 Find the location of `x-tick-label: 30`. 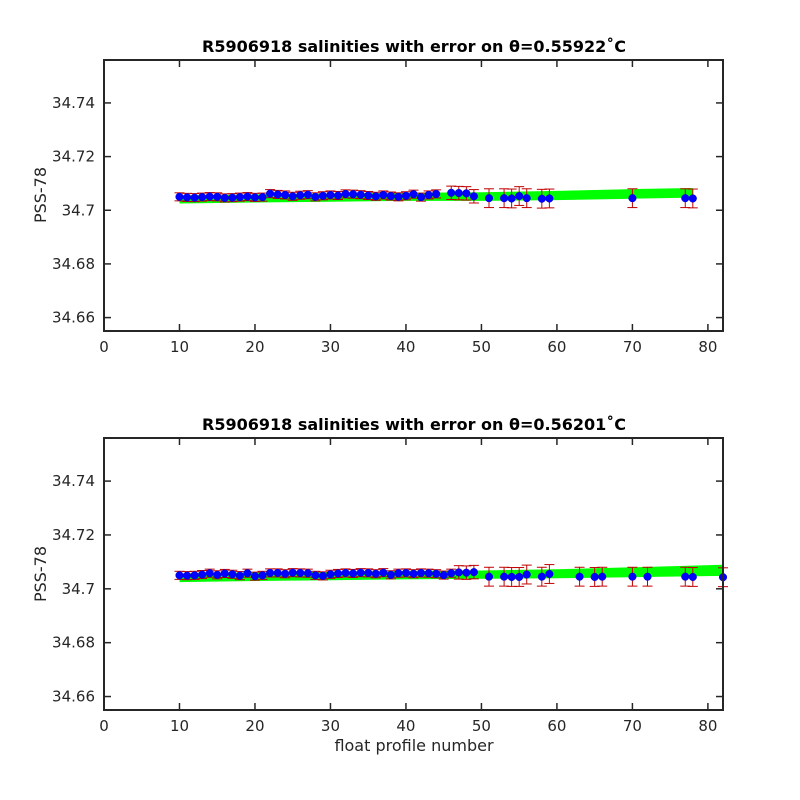

x-tick-label: 30 is located at coordinates (330, 347).